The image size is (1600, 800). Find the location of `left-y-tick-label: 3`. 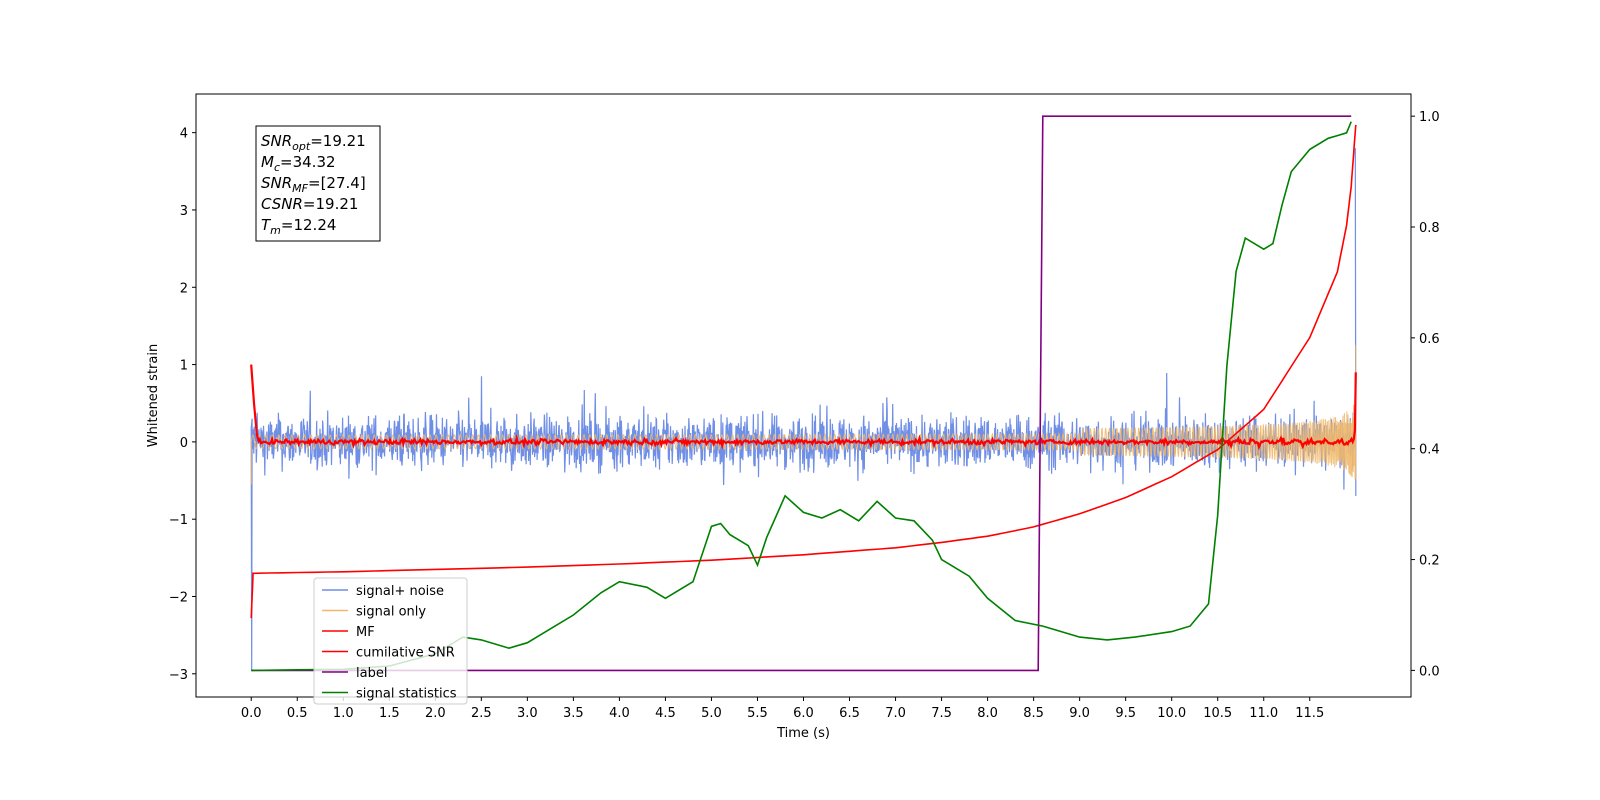

left-y-tick-label: 3 is located at coordinates (184, 211).